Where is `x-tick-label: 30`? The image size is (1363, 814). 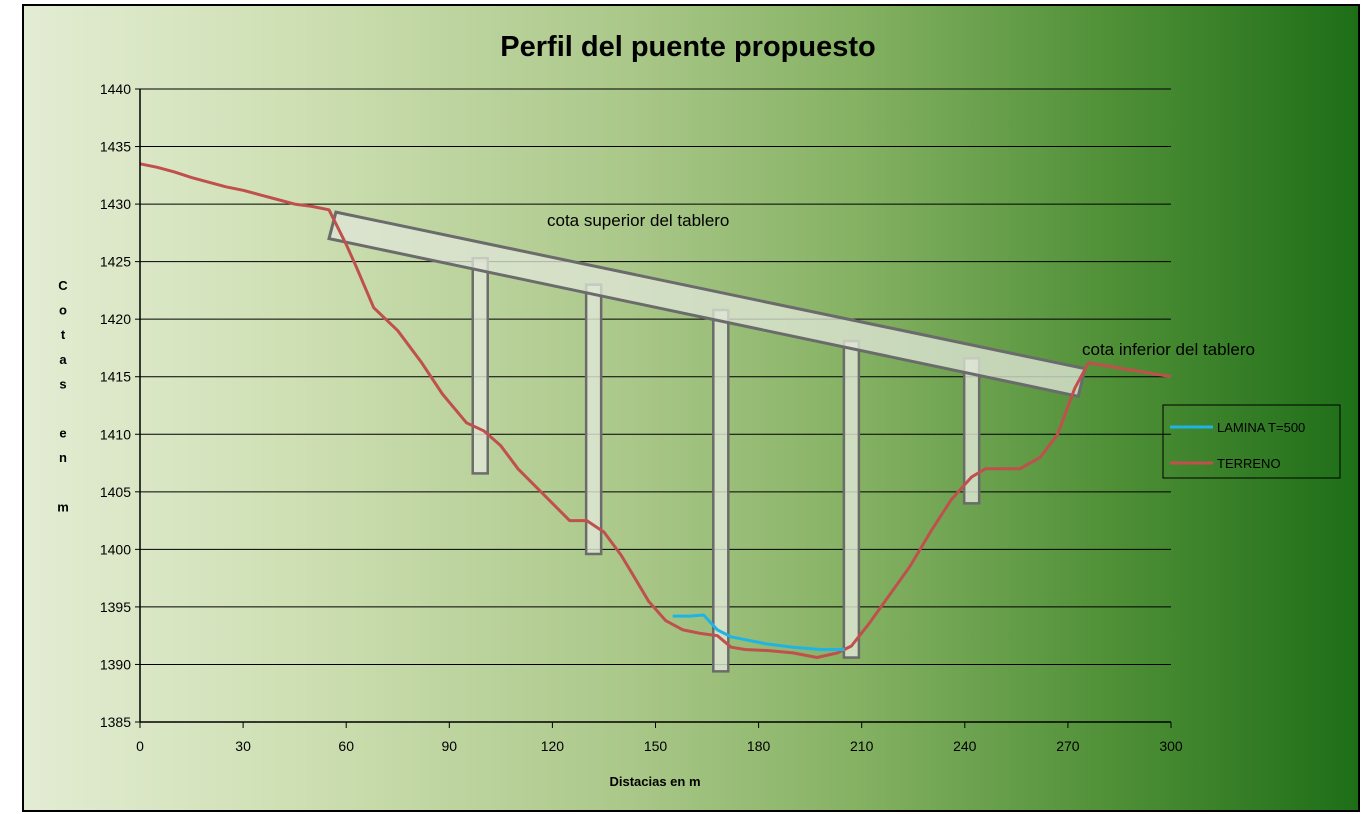 x-tick-label: 30 is located at coordinates (243, 746).